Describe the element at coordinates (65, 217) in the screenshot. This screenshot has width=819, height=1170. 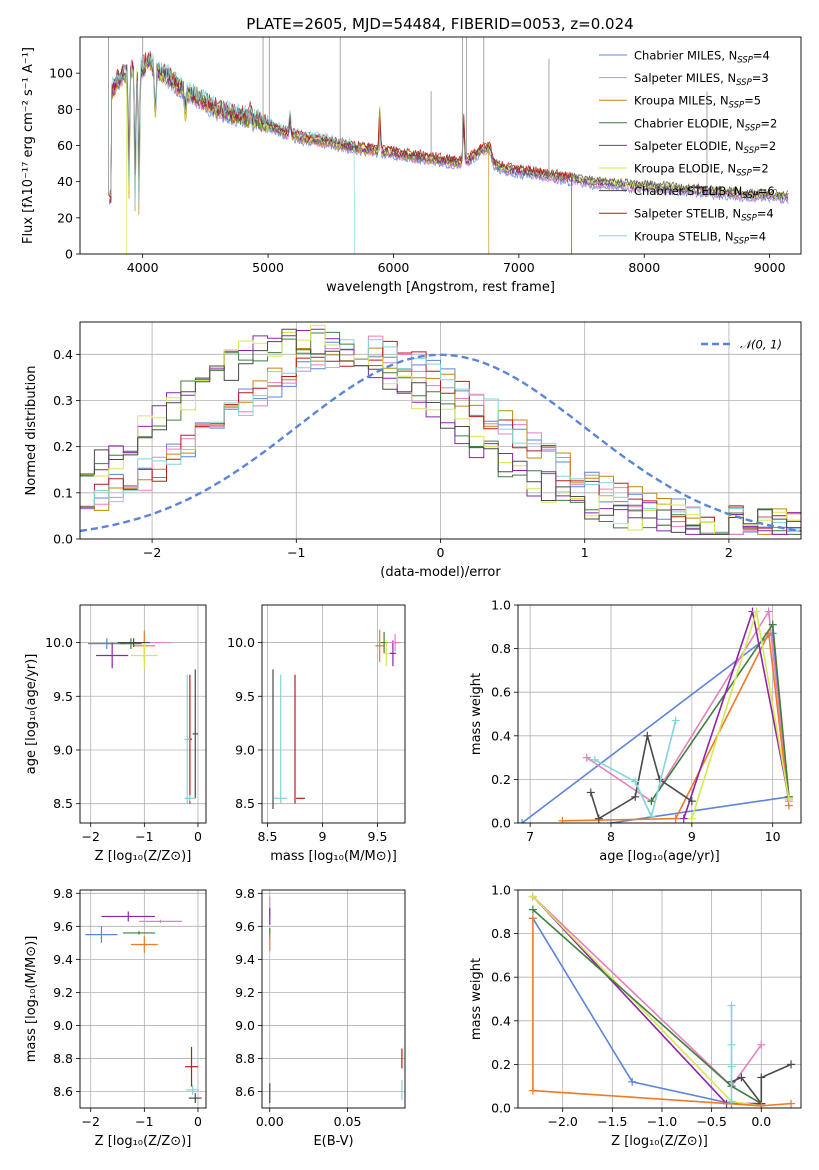
I see `y-tick-label: 20` at that location.